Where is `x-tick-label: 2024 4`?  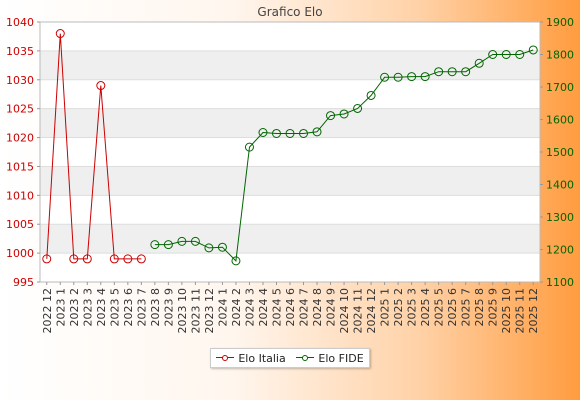 x-tick-label: 2024 4 is located at coordinates (263, 307).